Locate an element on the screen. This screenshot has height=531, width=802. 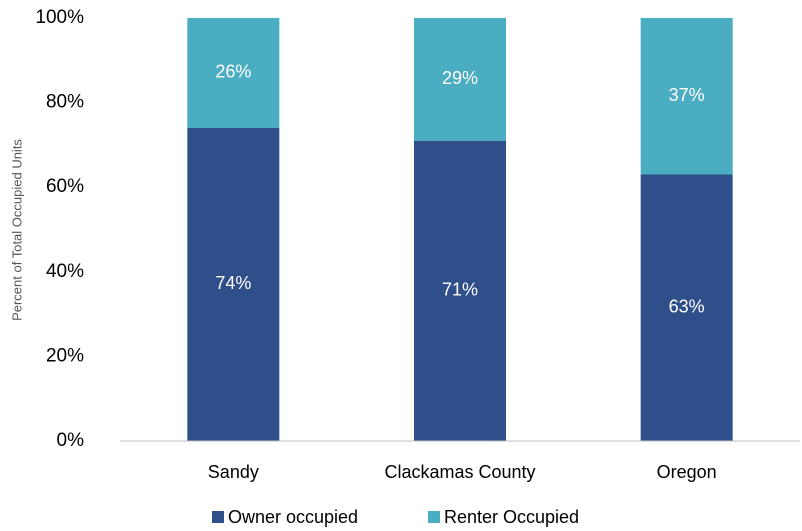
x-tick-label: Sandy is located at coordinates (233, 472).